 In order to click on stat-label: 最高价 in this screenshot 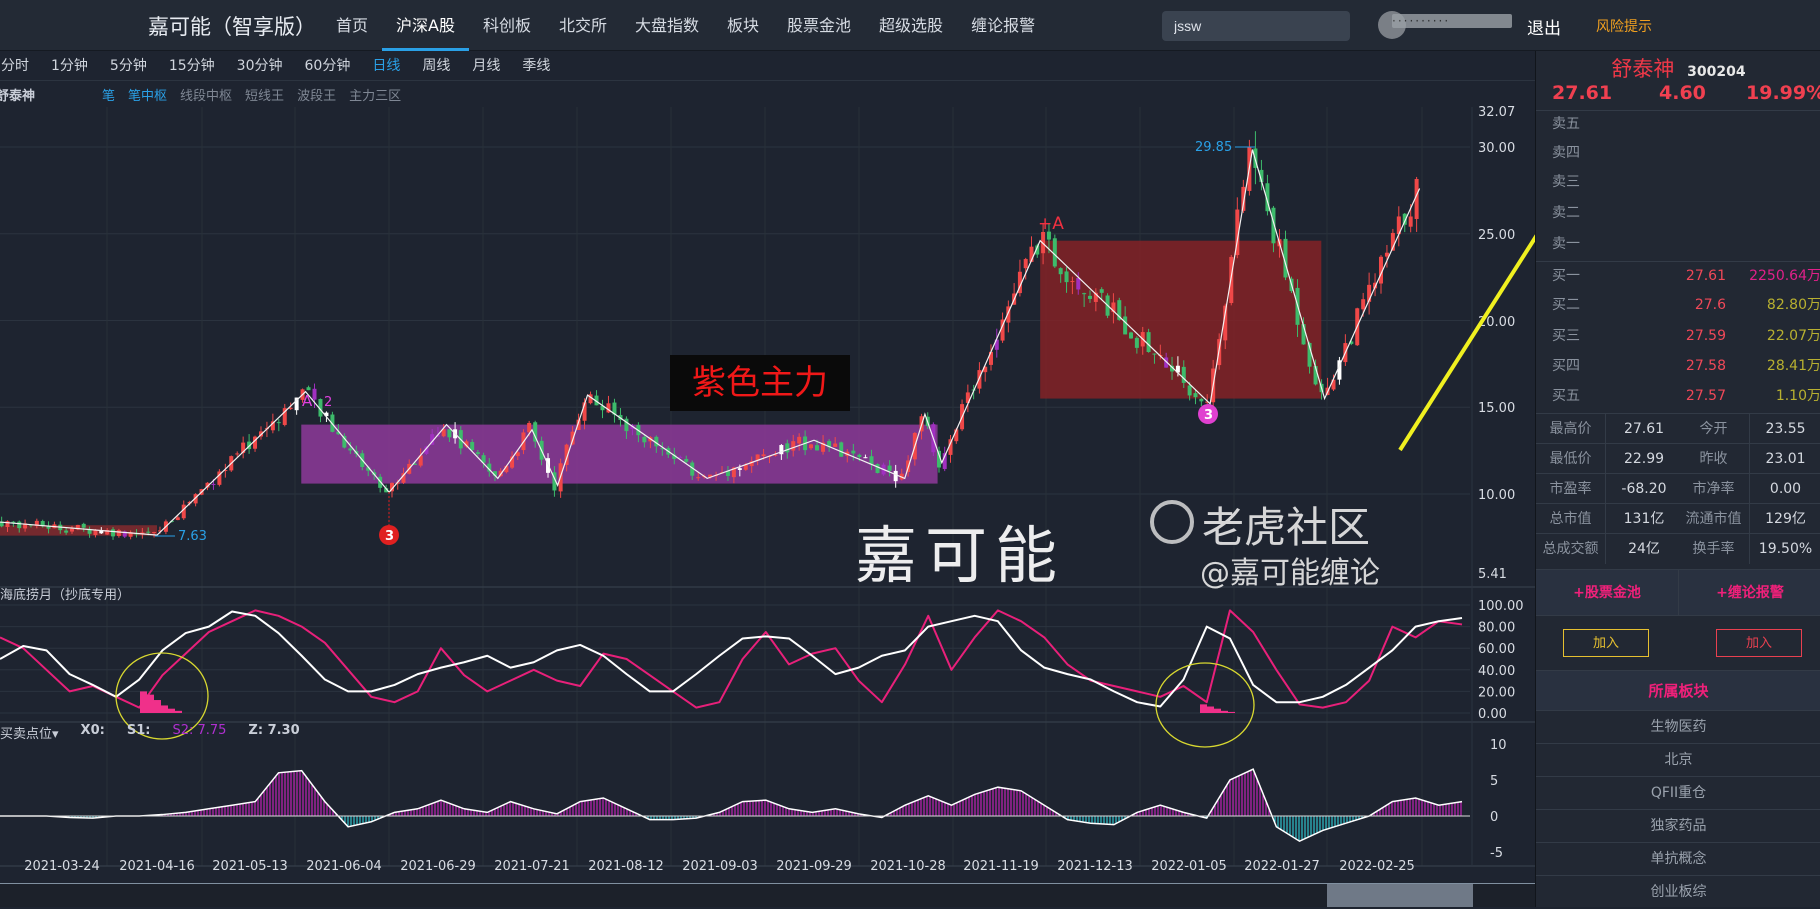, I will do `click(1571, 429)`.